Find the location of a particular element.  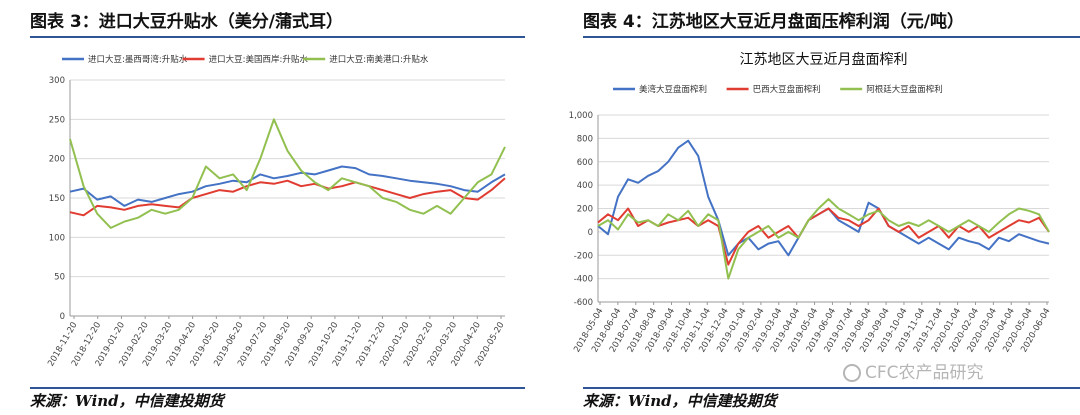

left-panel-title: 图表 3：进口大豆升贴水（美分/蒲式耳） is located at coordinates (186, 22).